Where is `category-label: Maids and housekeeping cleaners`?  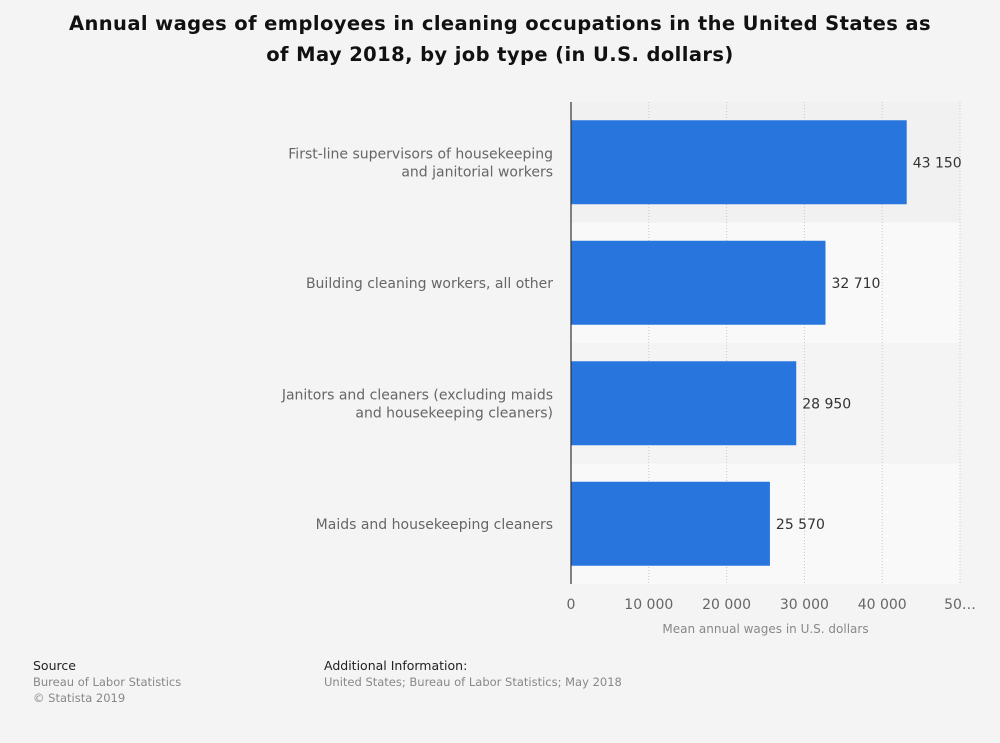 category-label: Maids and housekeeping cleaners is located at coordinates (434, 525).